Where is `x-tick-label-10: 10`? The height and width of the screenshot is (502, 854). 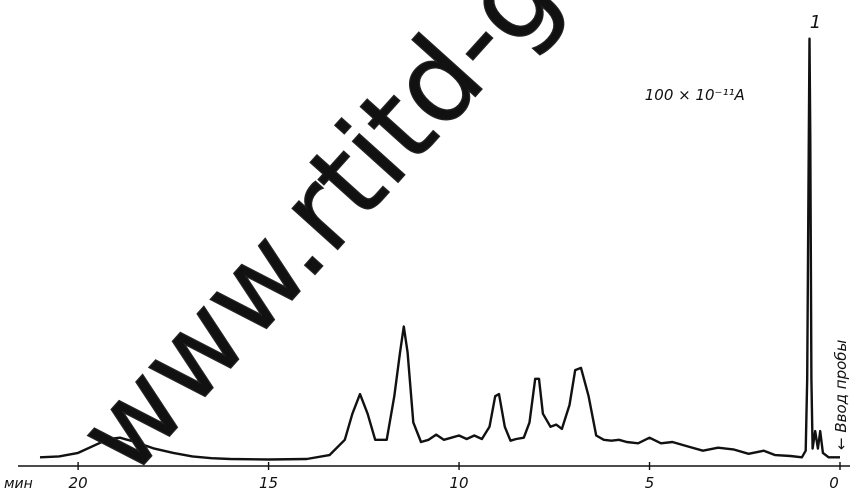
x-tick-label-10: 10 is located at coordinates (459, 483).